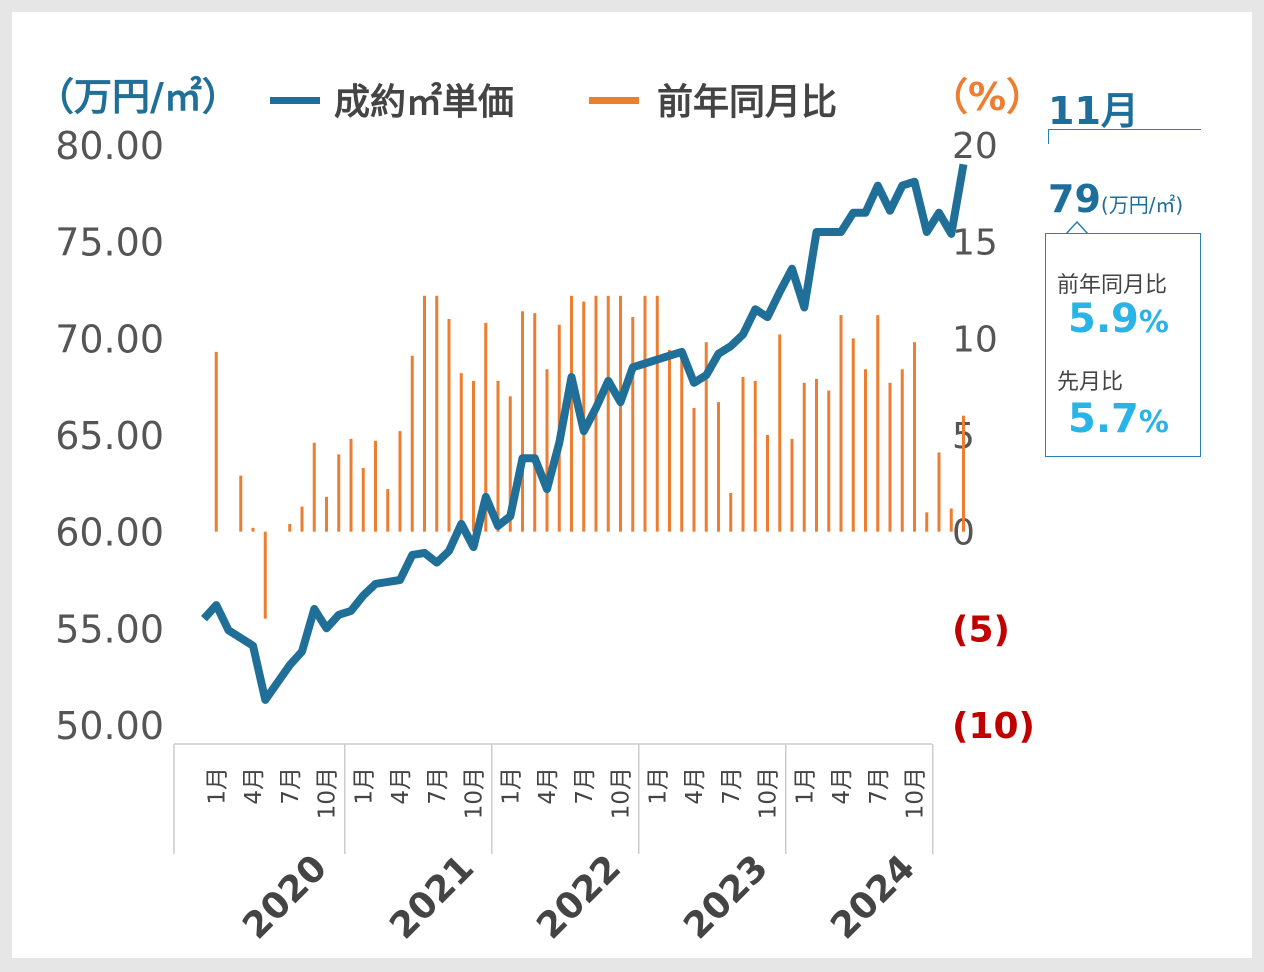  Describe the element at coordinates (975, 243) in the screenshot. I see `right-axis-tick: 15` at that location.